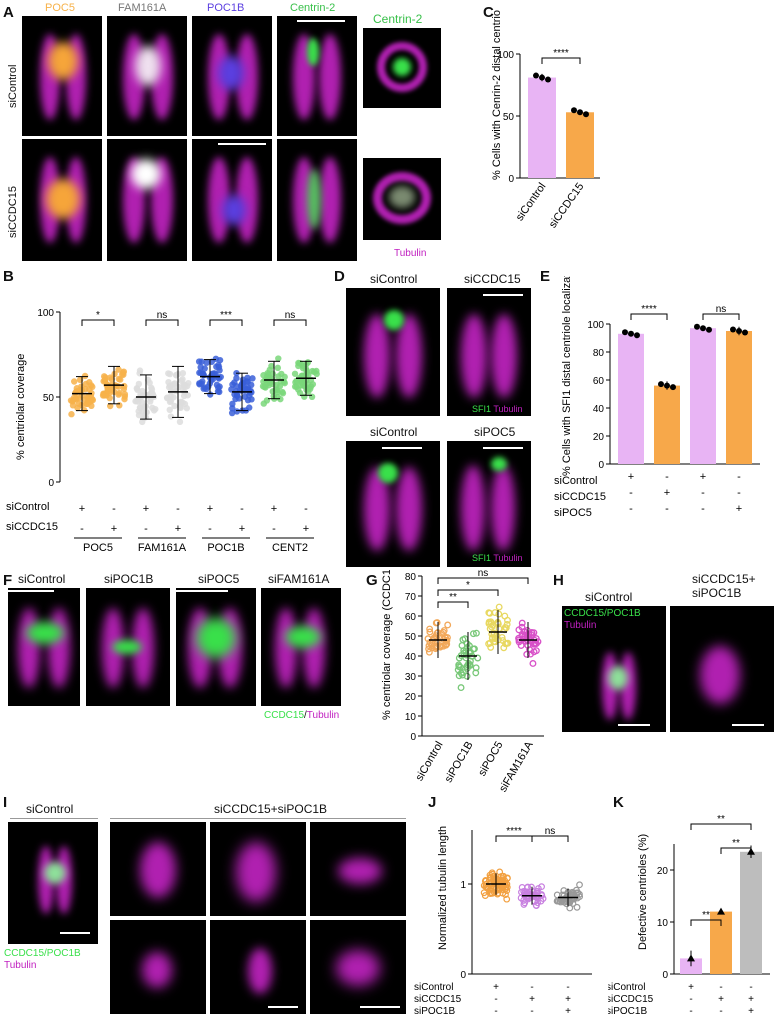 Image resolution: width=777 pixels, height=1022 pixels. Describe the element at coordinates (489, 504) in the screenshot. I see `micrograph-d-sipoc5` at that location.